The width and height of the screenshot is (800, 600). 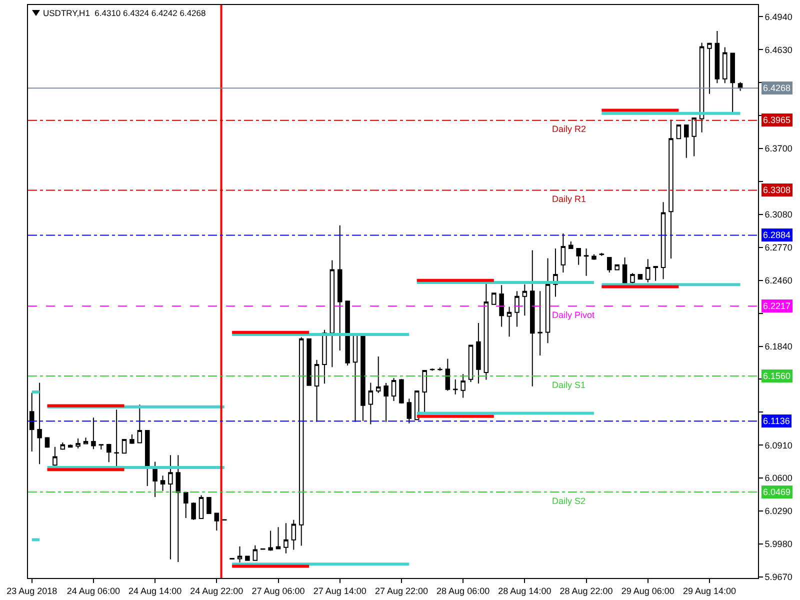 What do you see at coordinates (525, 591) in the screenshot?
I see `x-tick-label: 28 Aug 14:00` at bounding box center [525, 591].